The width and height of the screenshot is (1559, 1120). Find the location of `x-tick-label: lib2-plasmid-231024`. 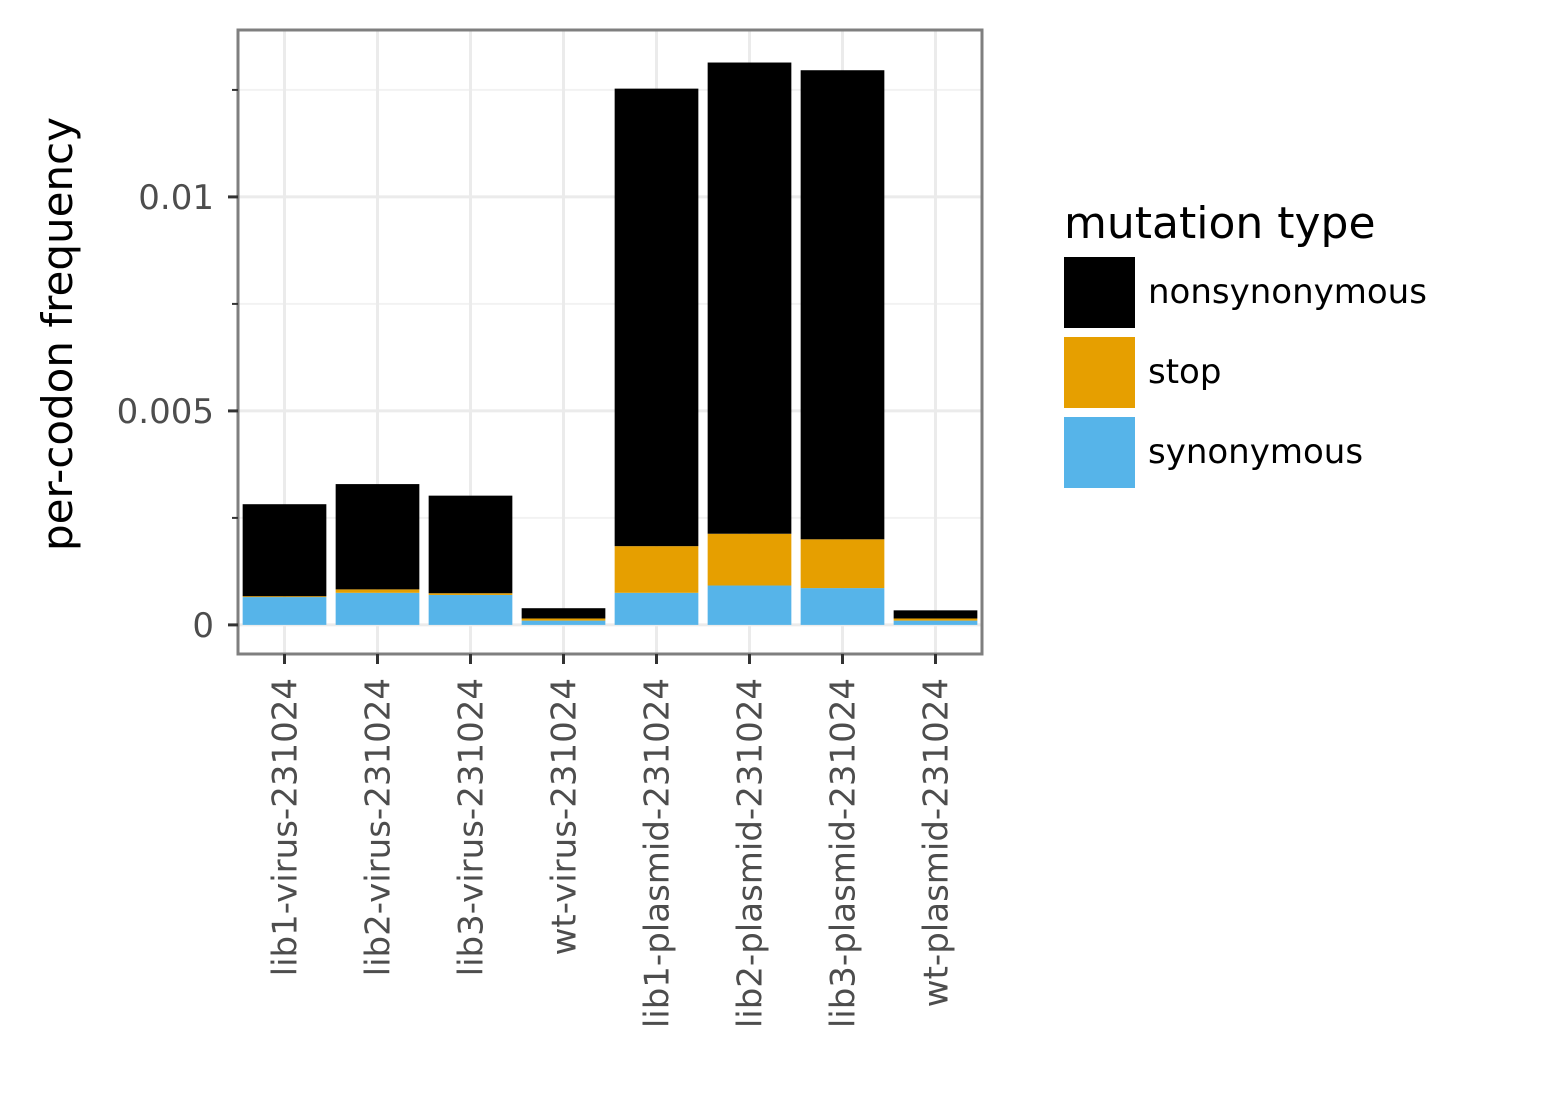

x-tick-label: lib2-plasmid-231024 is located at coordinates (751, 853).